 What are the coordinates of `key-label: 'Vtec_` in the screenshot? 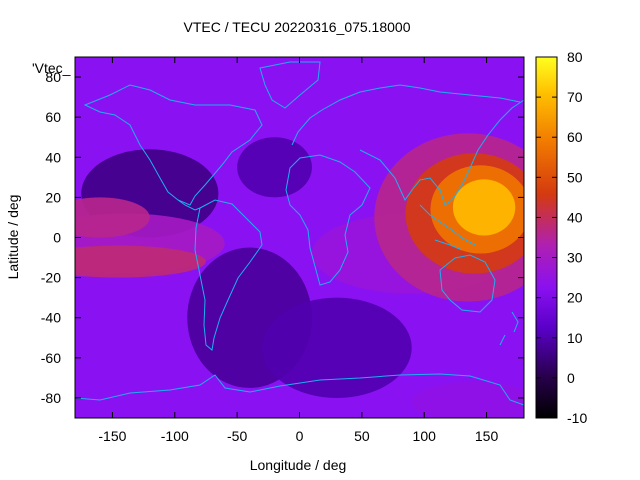 It's located at (51, 68).